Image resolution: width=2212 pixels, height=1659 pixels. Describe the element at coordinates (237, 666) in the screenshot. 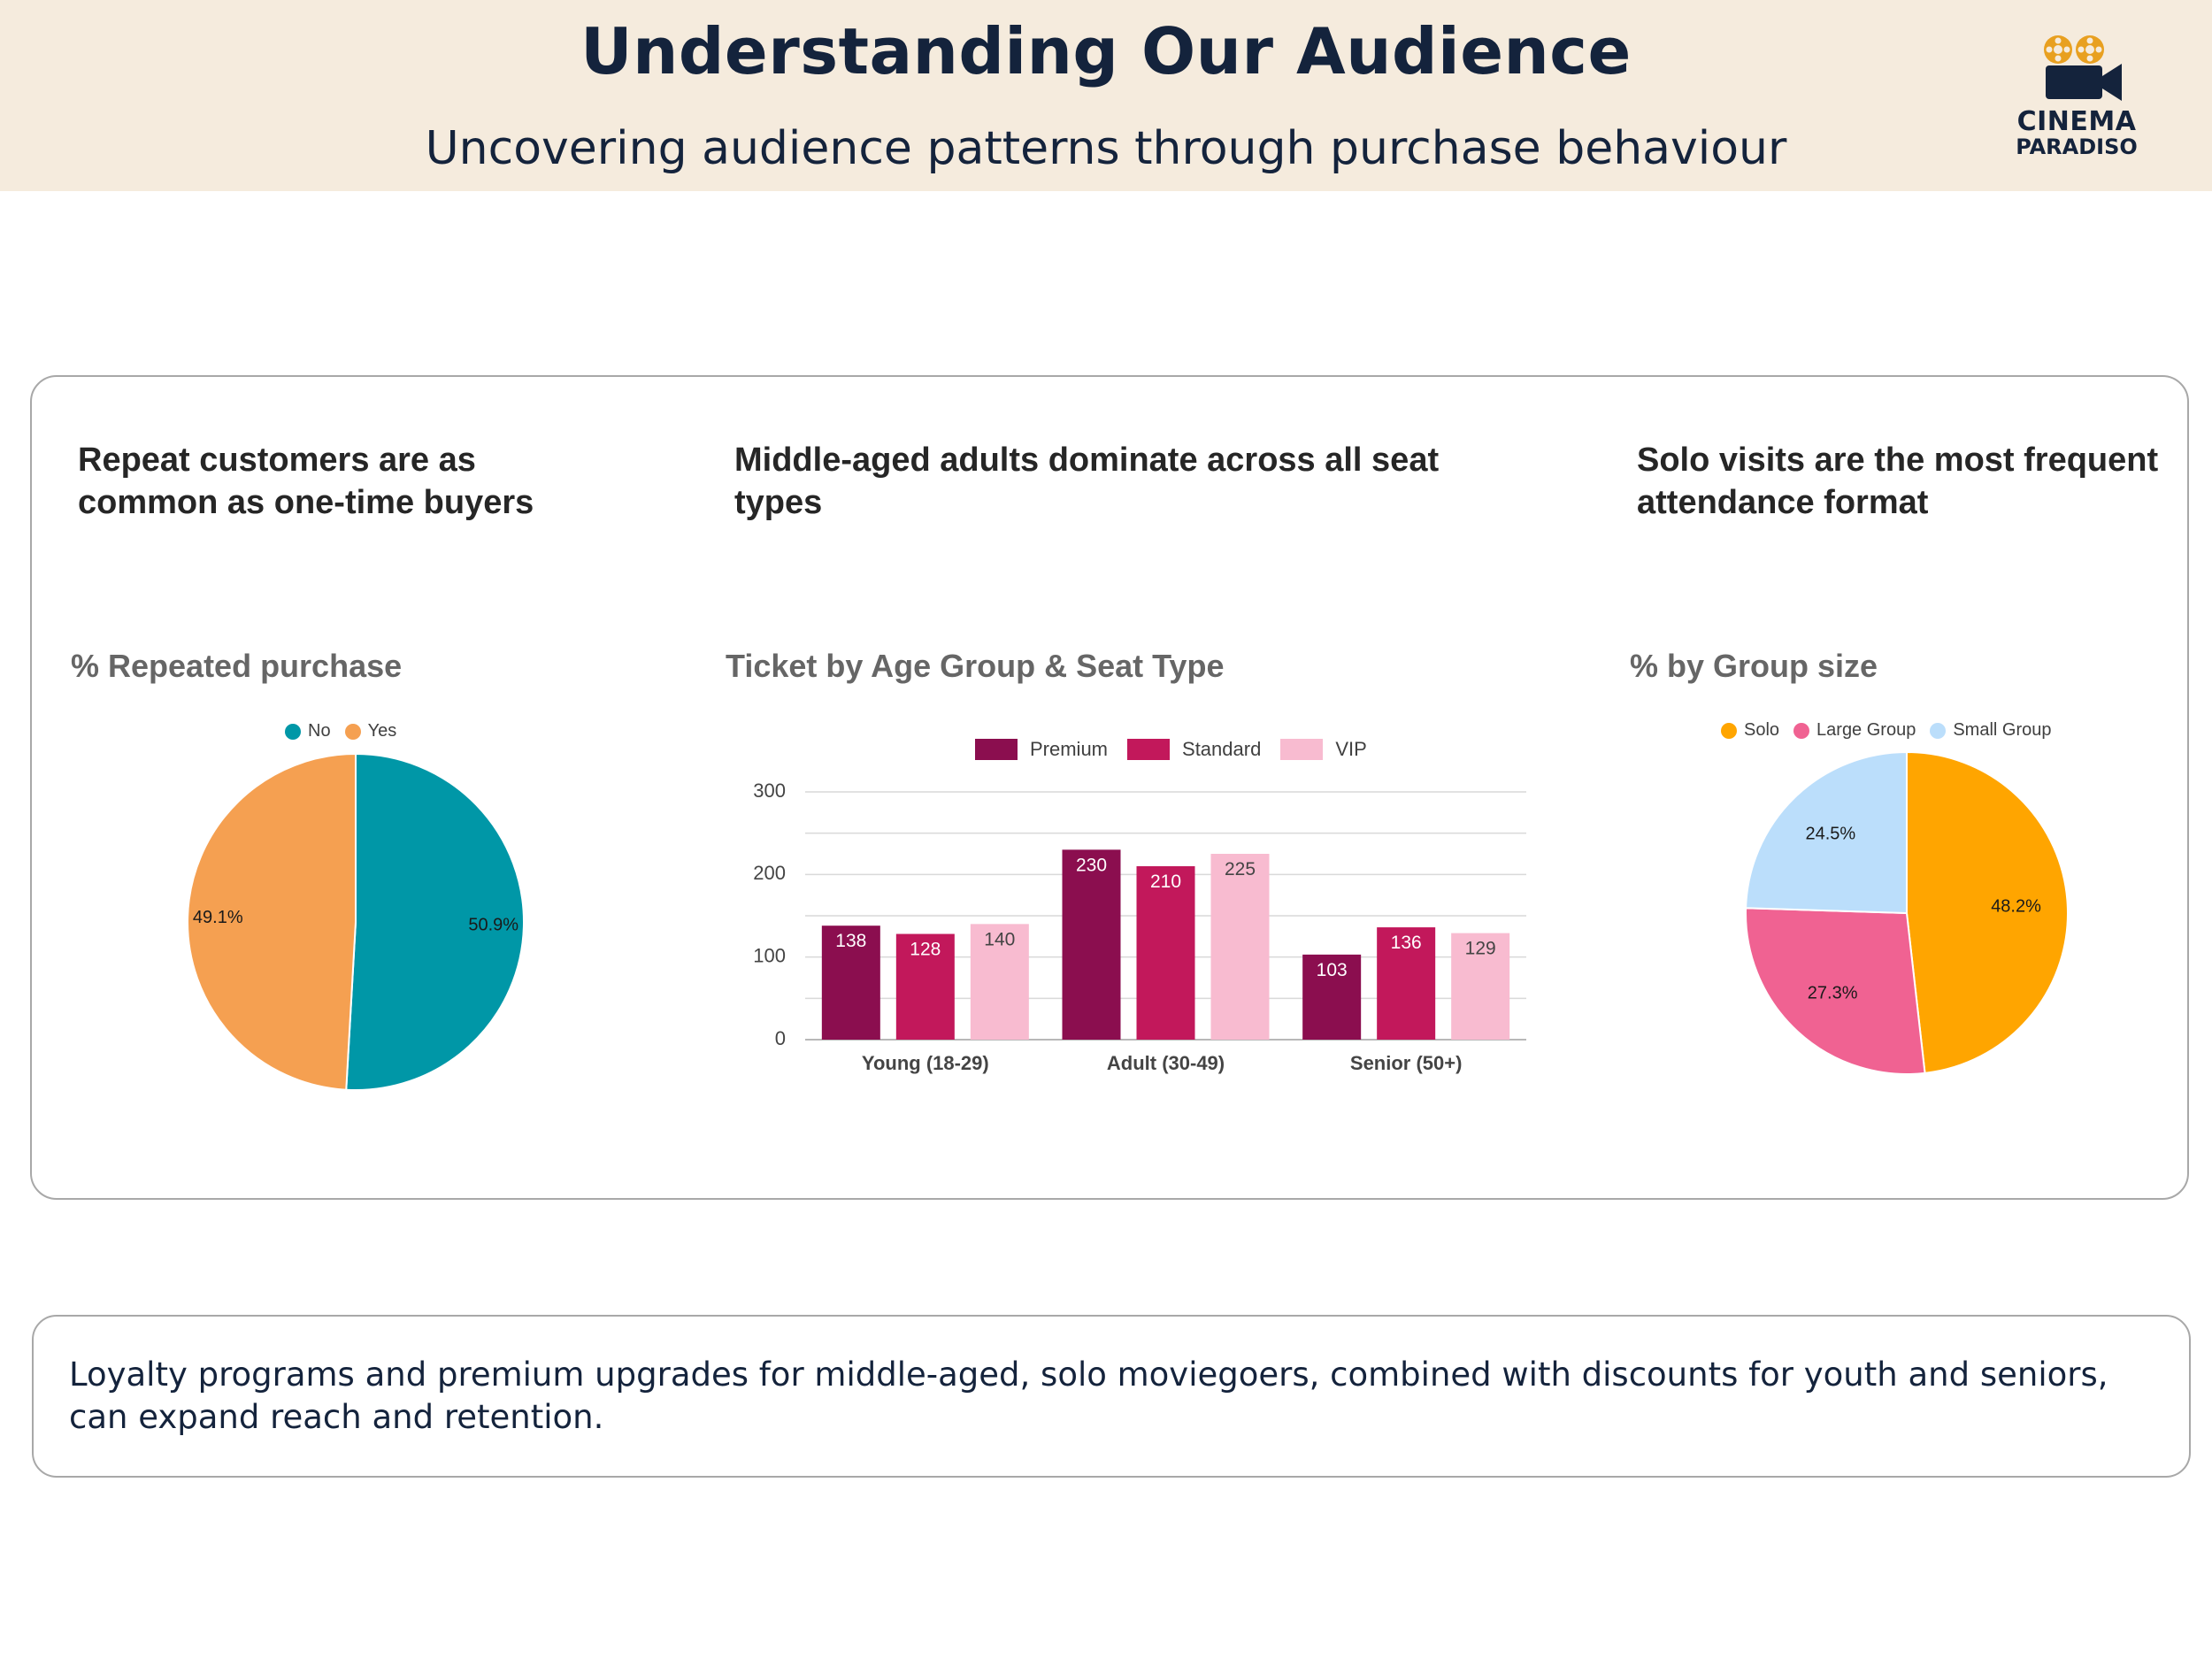

I see `repeat-chart-title: % Repeated purchase` at that location.